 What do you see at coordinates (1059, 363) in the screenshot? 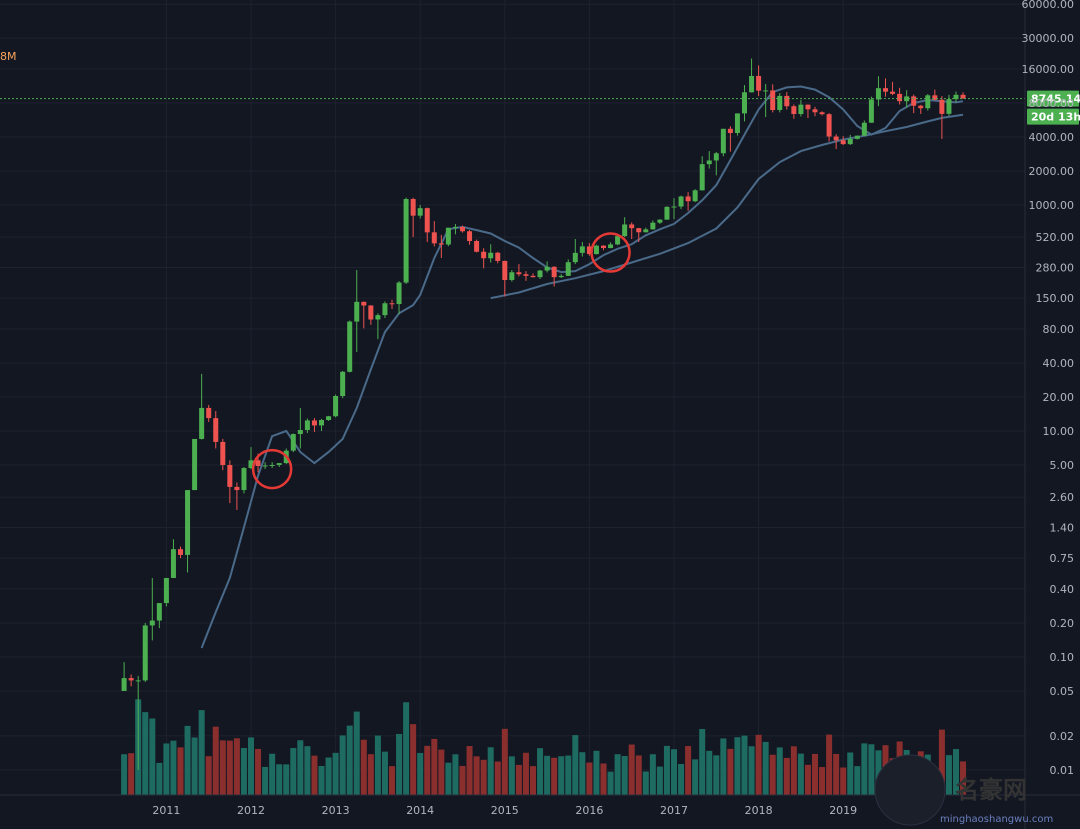
I see `price-tick-label: 40.00` at bounding box center [1059, 363].